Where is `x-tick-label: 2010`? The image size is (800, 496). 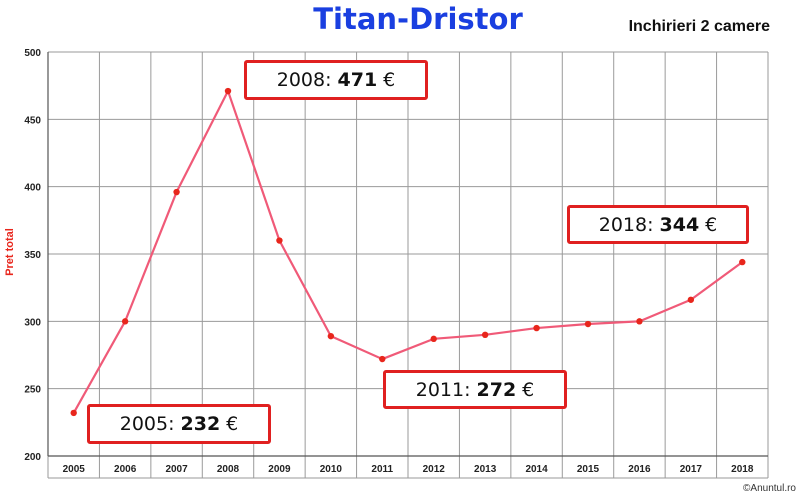 x-tick-label: 2010 is located at coordinates (331, 469).